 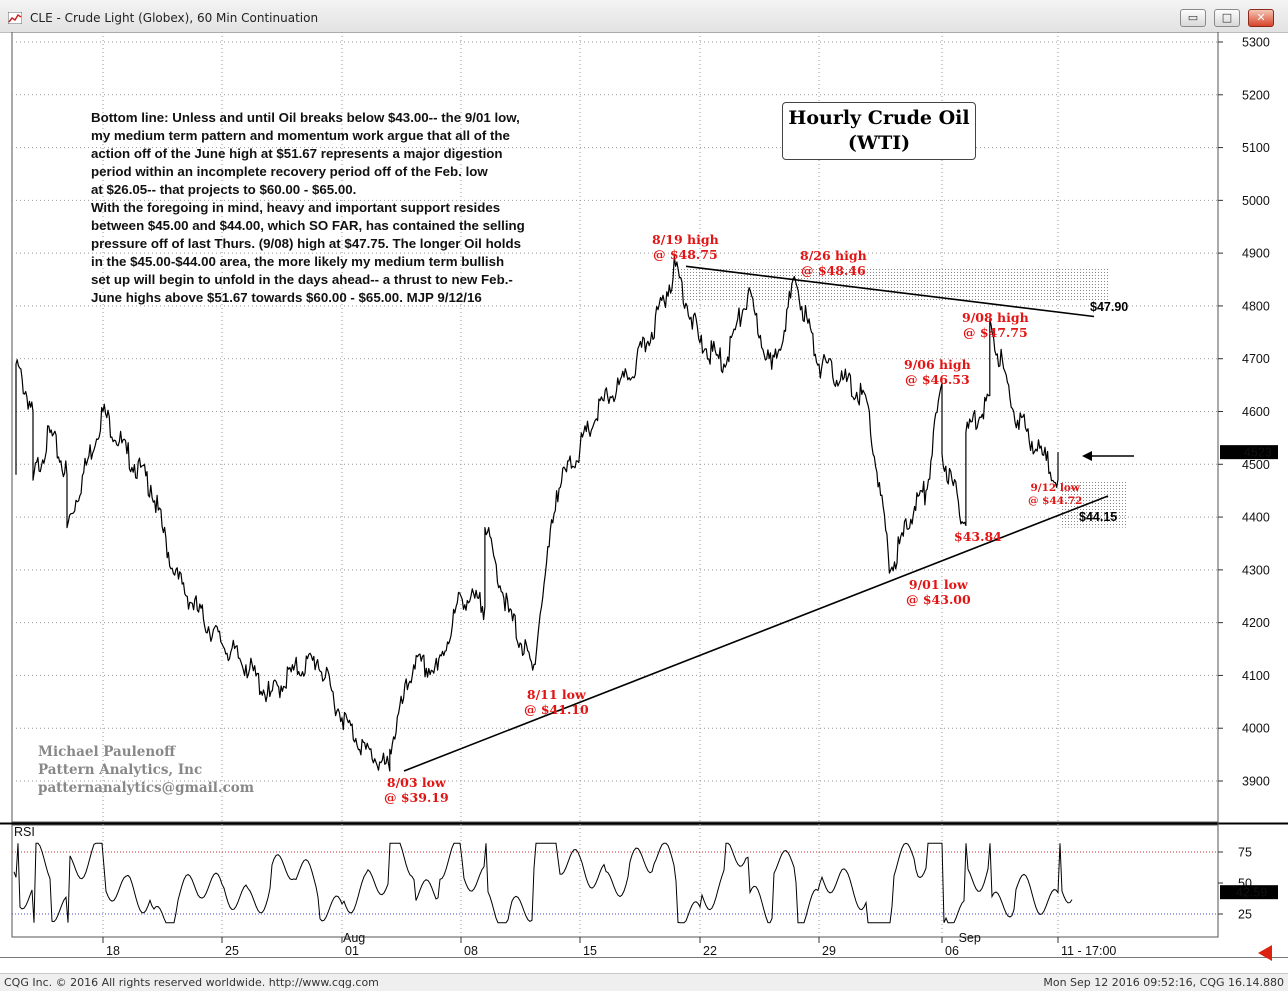 I want to click on annotation-sep01-low: 9/01 low @ $43.00, so click(x=938, y=592).